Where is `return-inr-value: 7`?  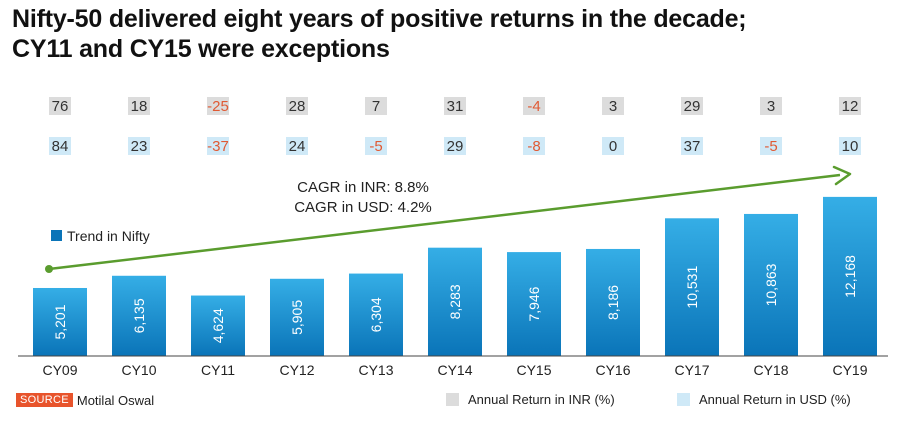
return-inr-value: 7 is located at coordinates (376, 106).